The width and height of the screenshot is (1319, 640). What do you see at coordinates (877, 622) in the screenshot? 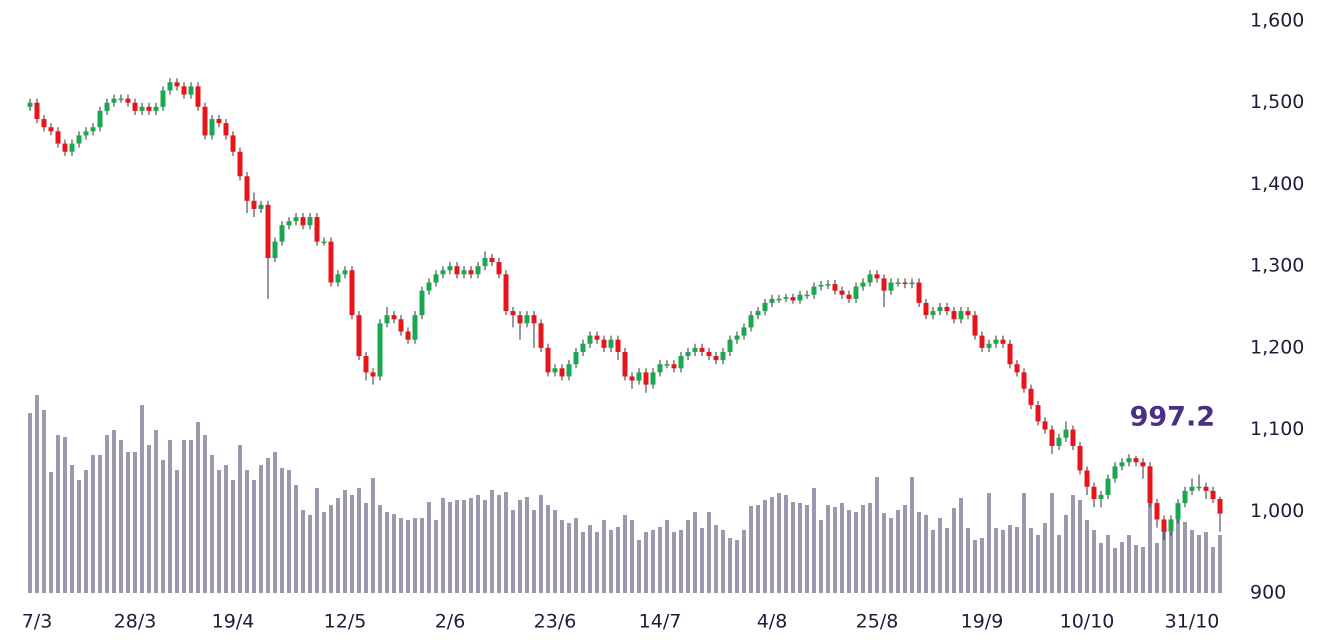
I see `x-tick-label: 25/8` at bounding box center [877, 622].